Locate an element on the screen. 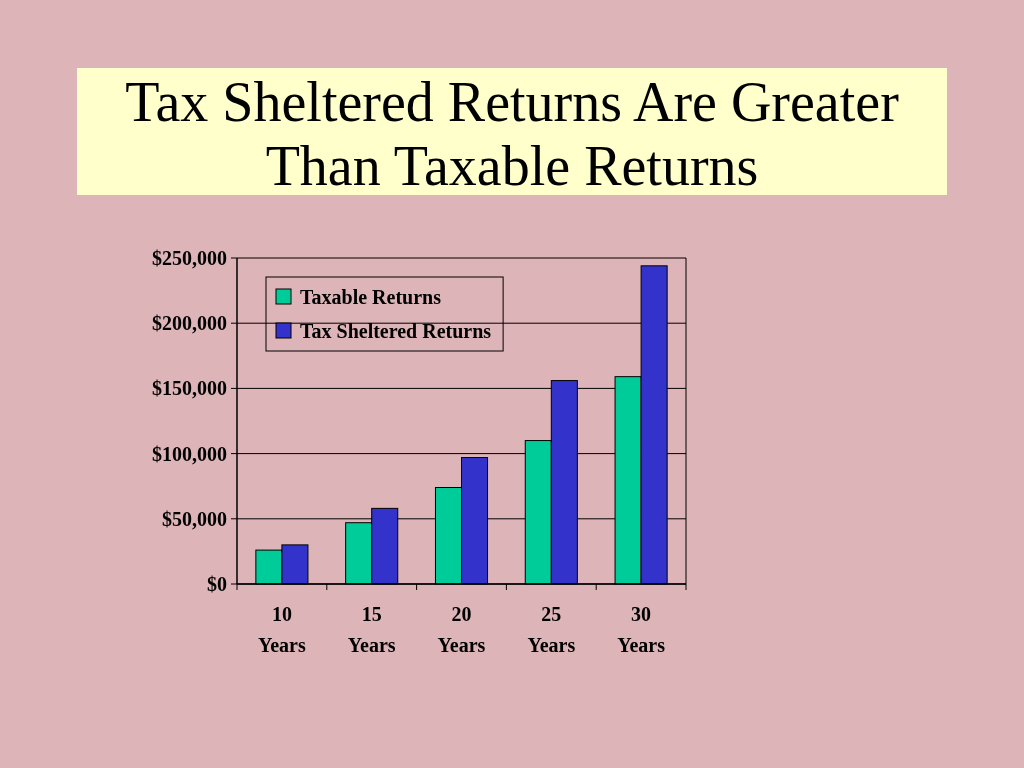 The height and width of the screenshot is (768, 1024). y-tick-label: $150,000 is located at coordinates (189, 388).